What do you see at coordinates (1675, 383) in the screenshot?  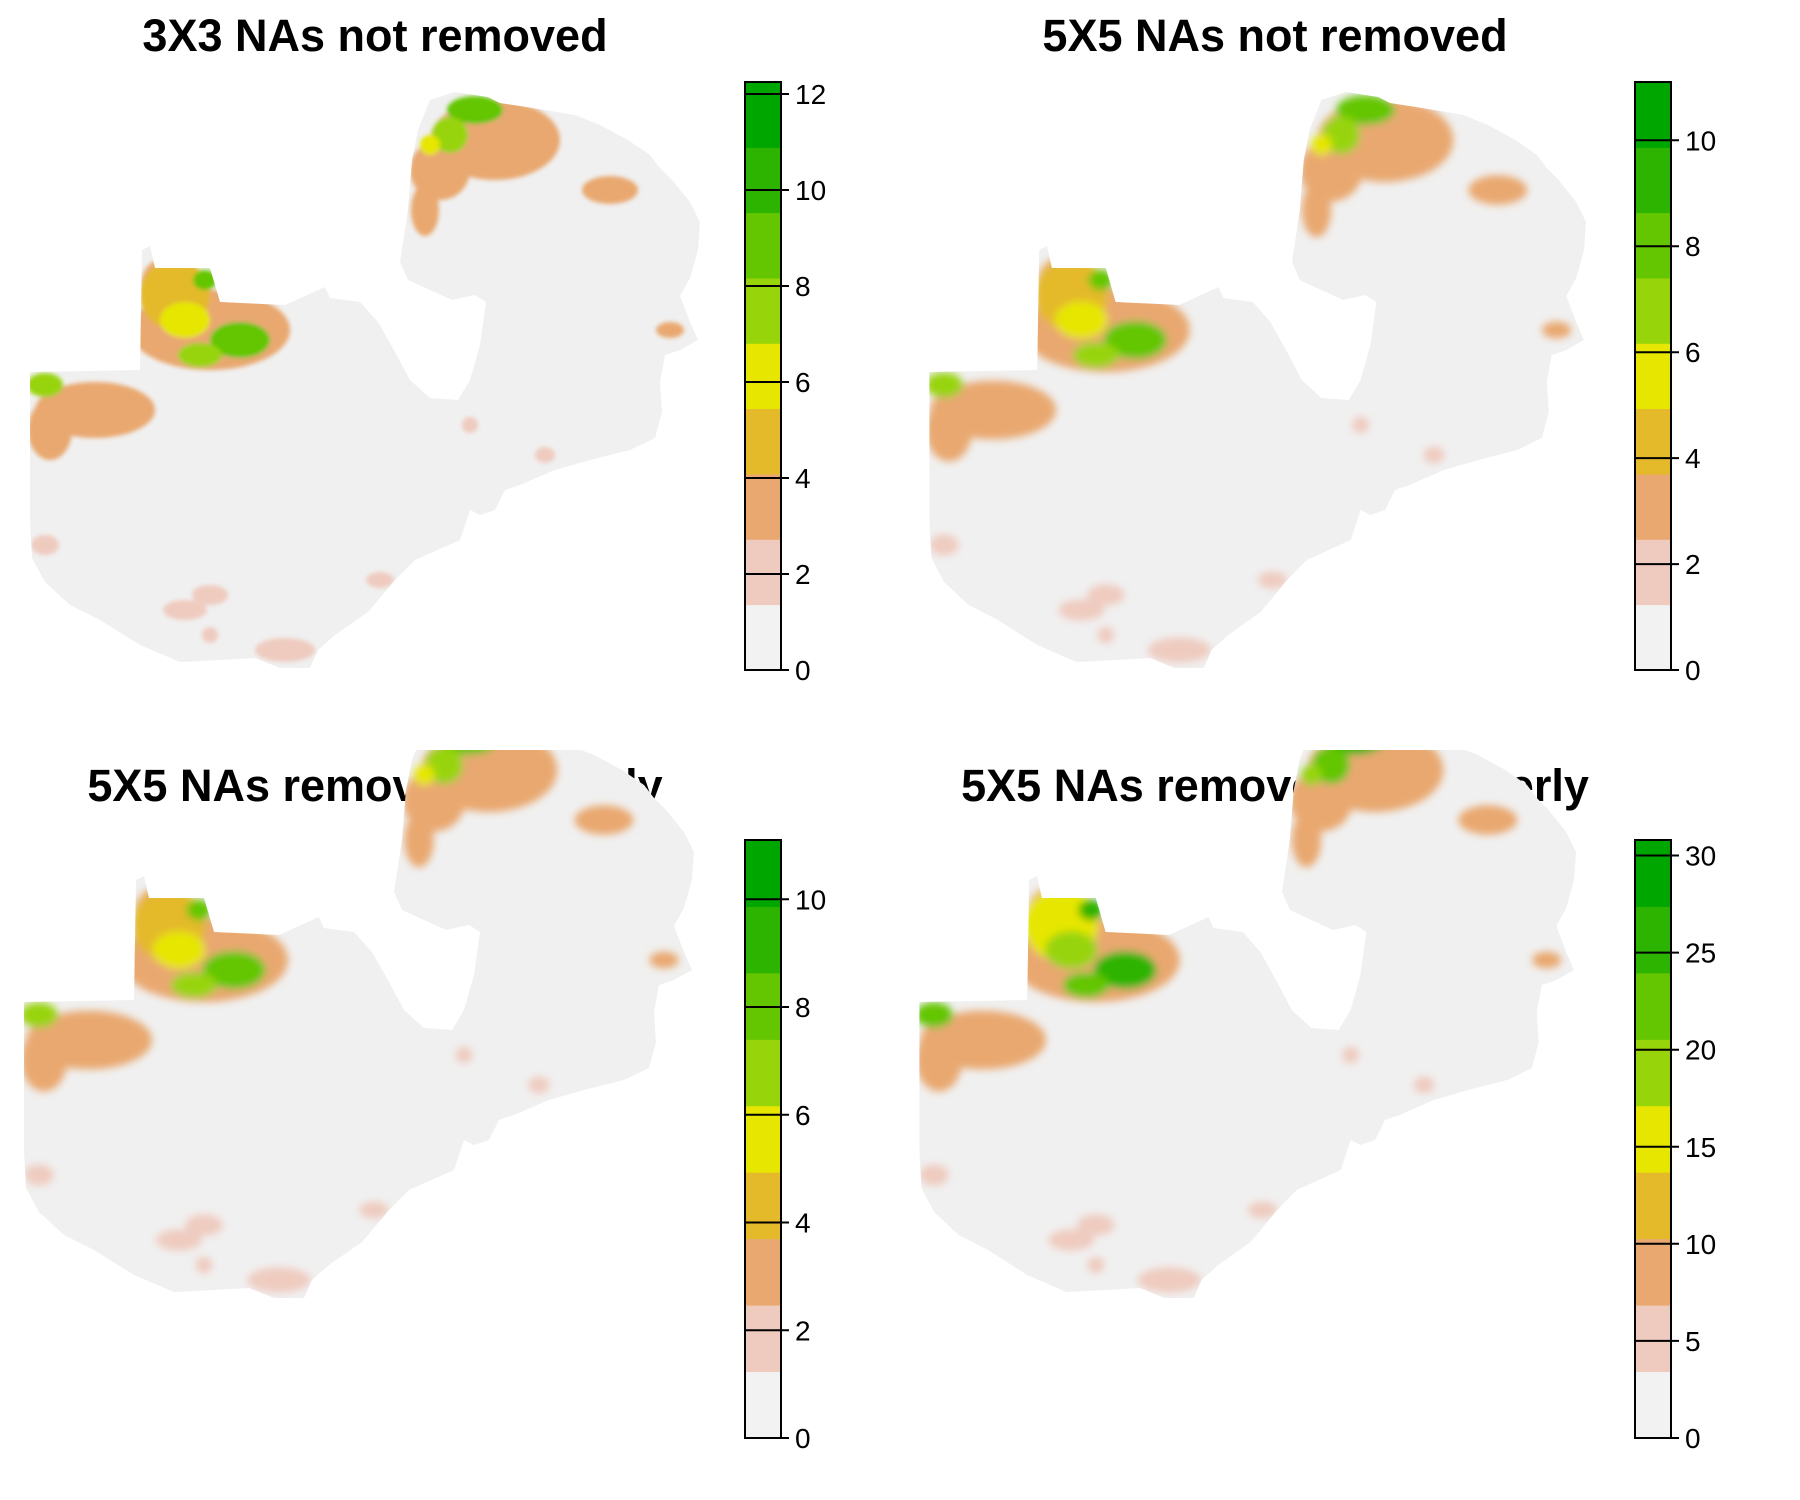 I see `legend-colorbar: 0 2 4 6 8 10` at bounding box center [1675, 383].